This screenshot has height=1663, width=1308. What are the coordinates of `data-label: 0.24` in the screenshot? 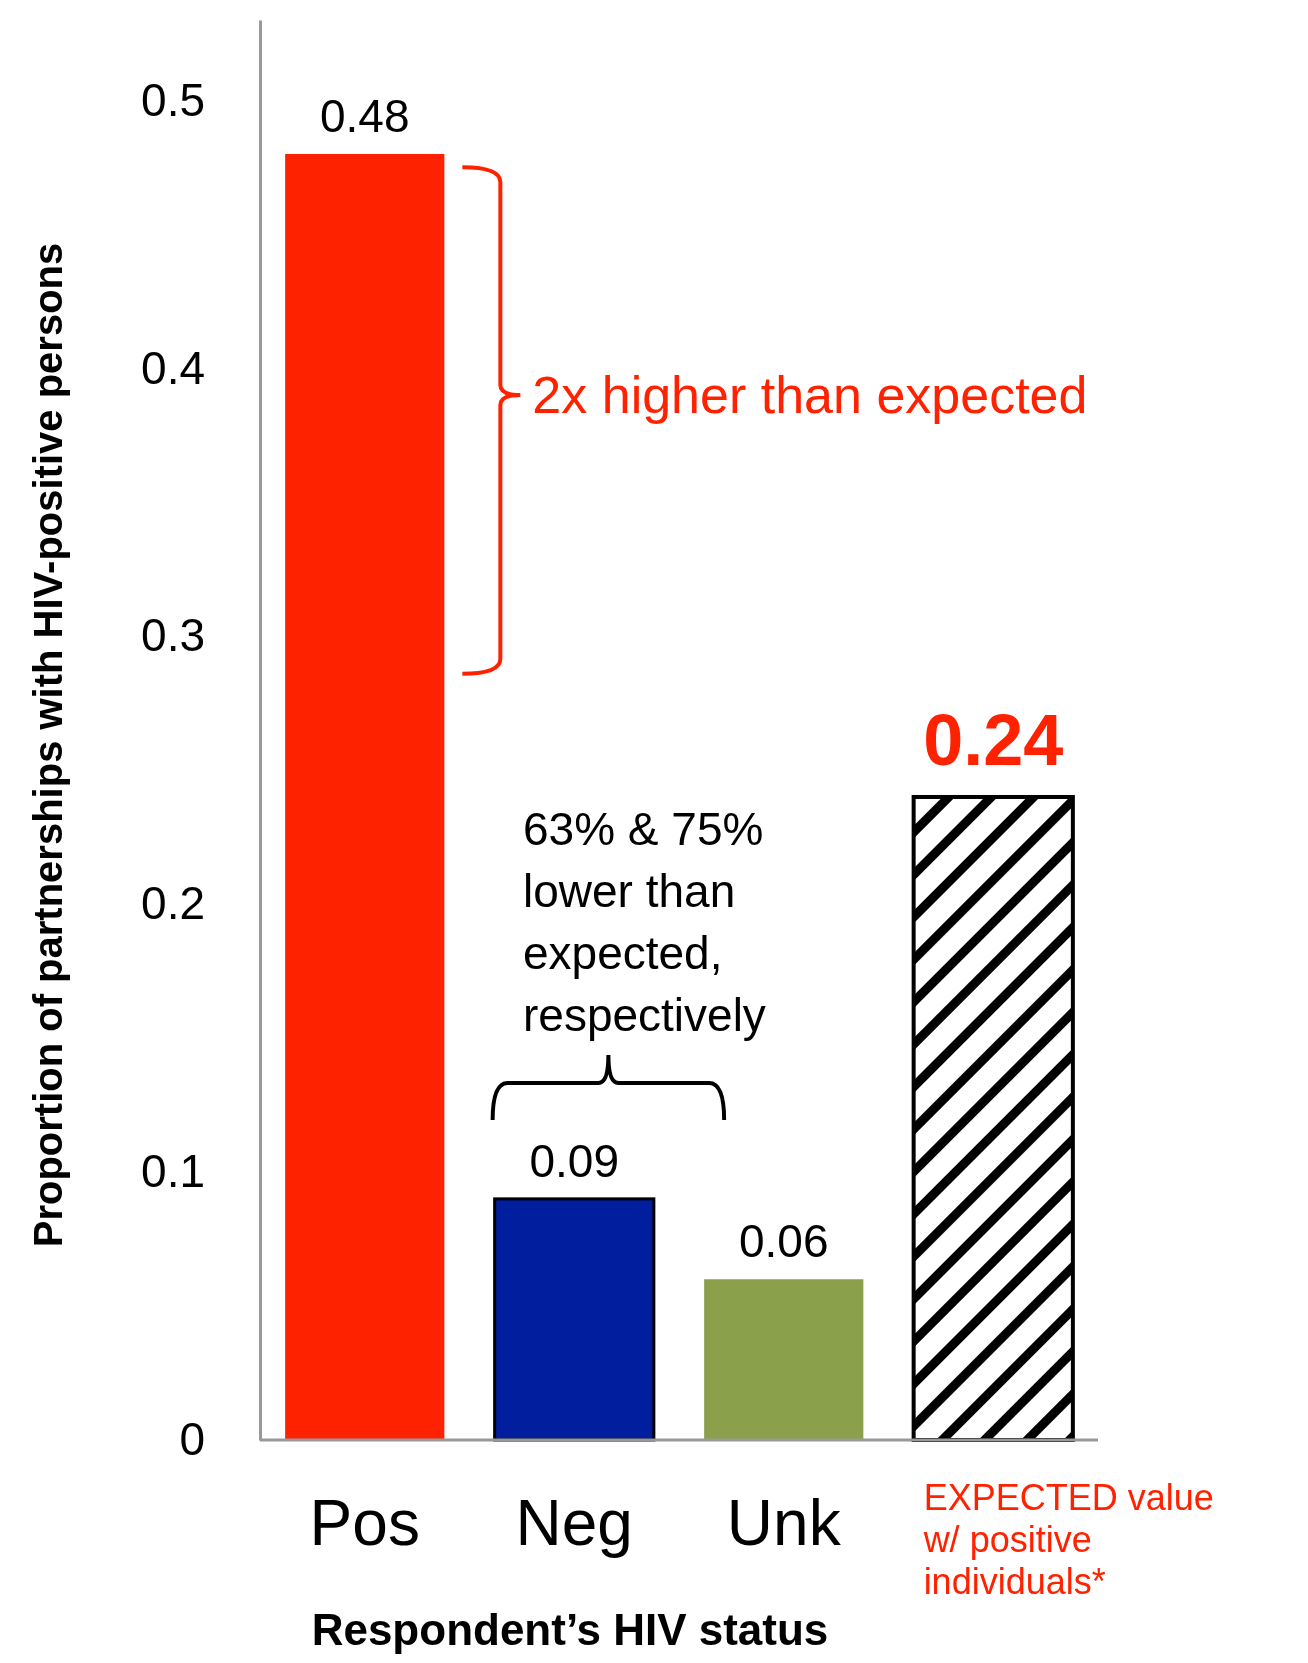 It's located at (993, 739).